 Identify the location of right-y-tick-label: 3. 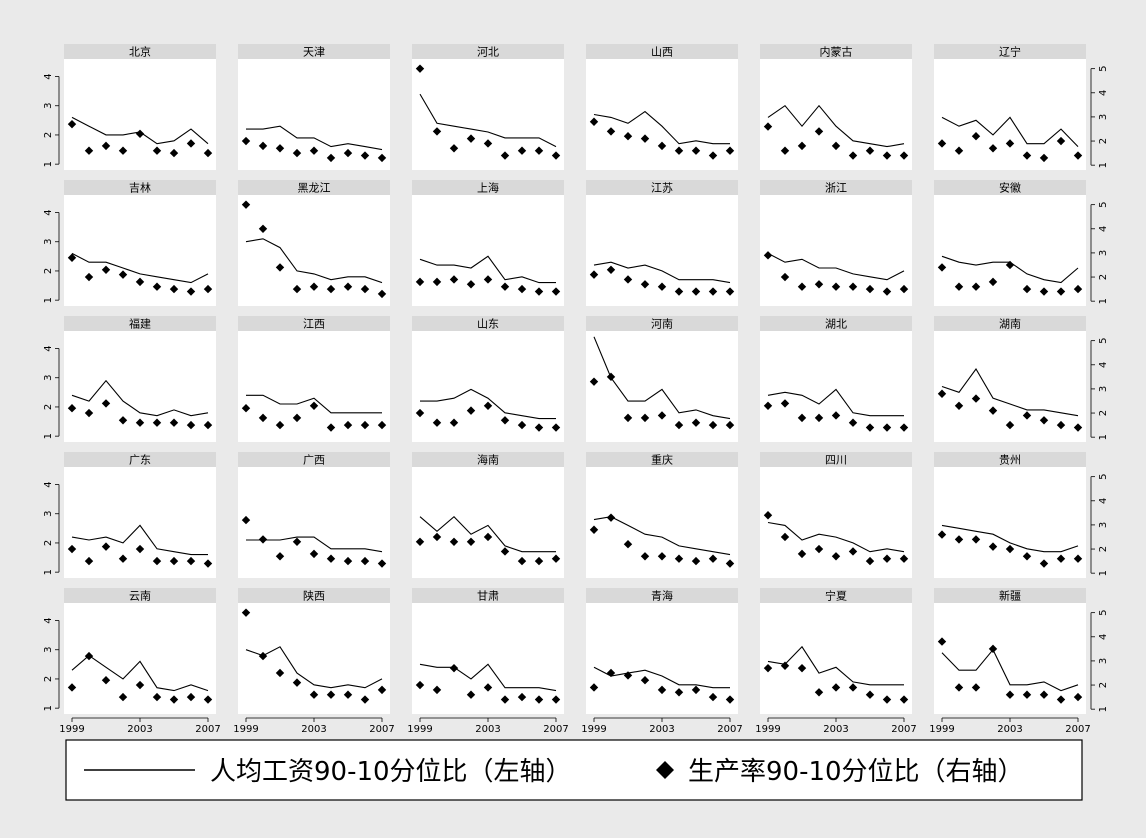
(1103, 253).